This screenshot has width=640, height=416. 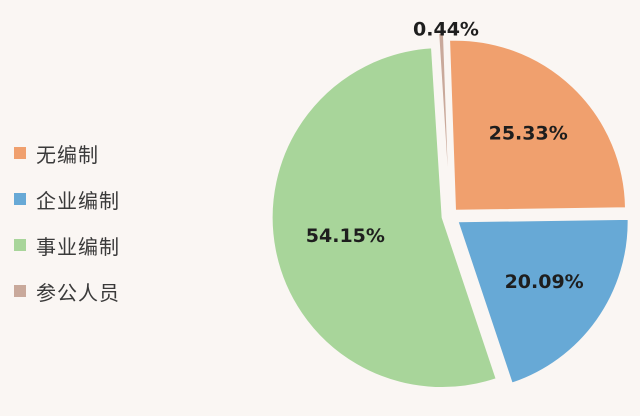 I want to click on pie-slice-civil-service-managed-staff, so click(x=444, y=118).